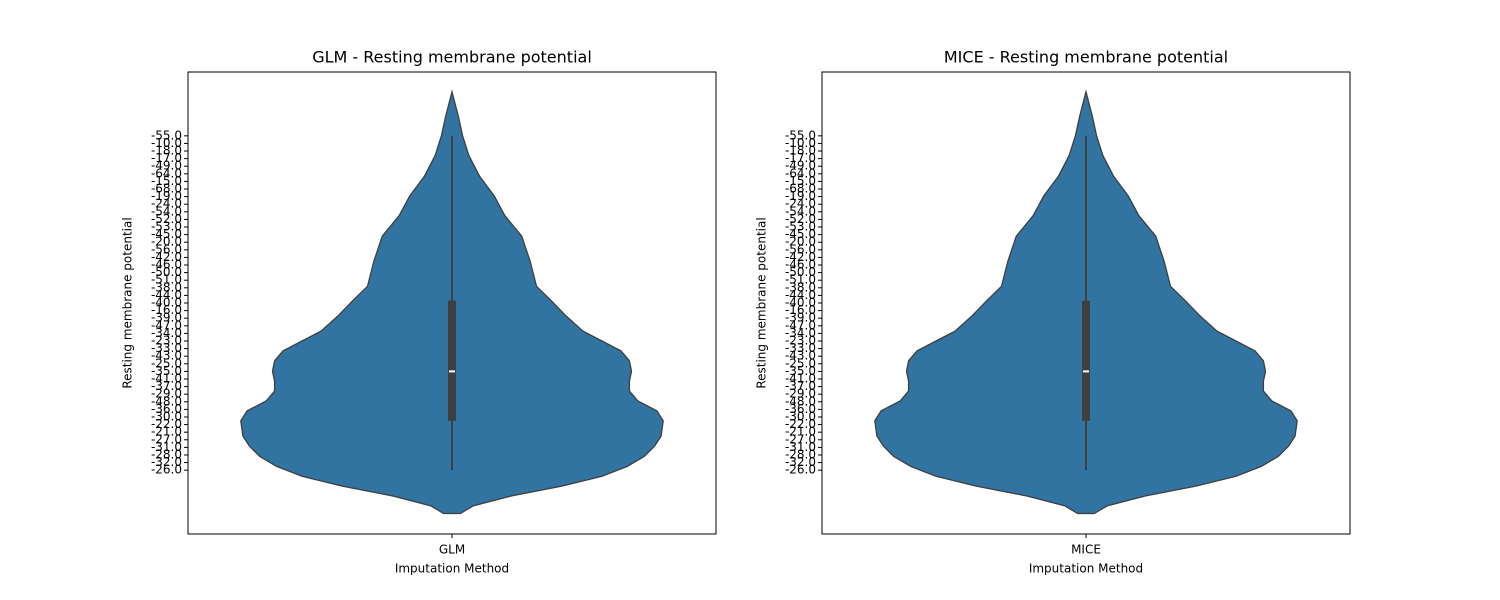 The height and width of the screenshot is (600, 1500). What do you see at coordinates (166, 371) in the screenshot?
I see `y-tick-label: -35.0` at bounding box center [166, 371].